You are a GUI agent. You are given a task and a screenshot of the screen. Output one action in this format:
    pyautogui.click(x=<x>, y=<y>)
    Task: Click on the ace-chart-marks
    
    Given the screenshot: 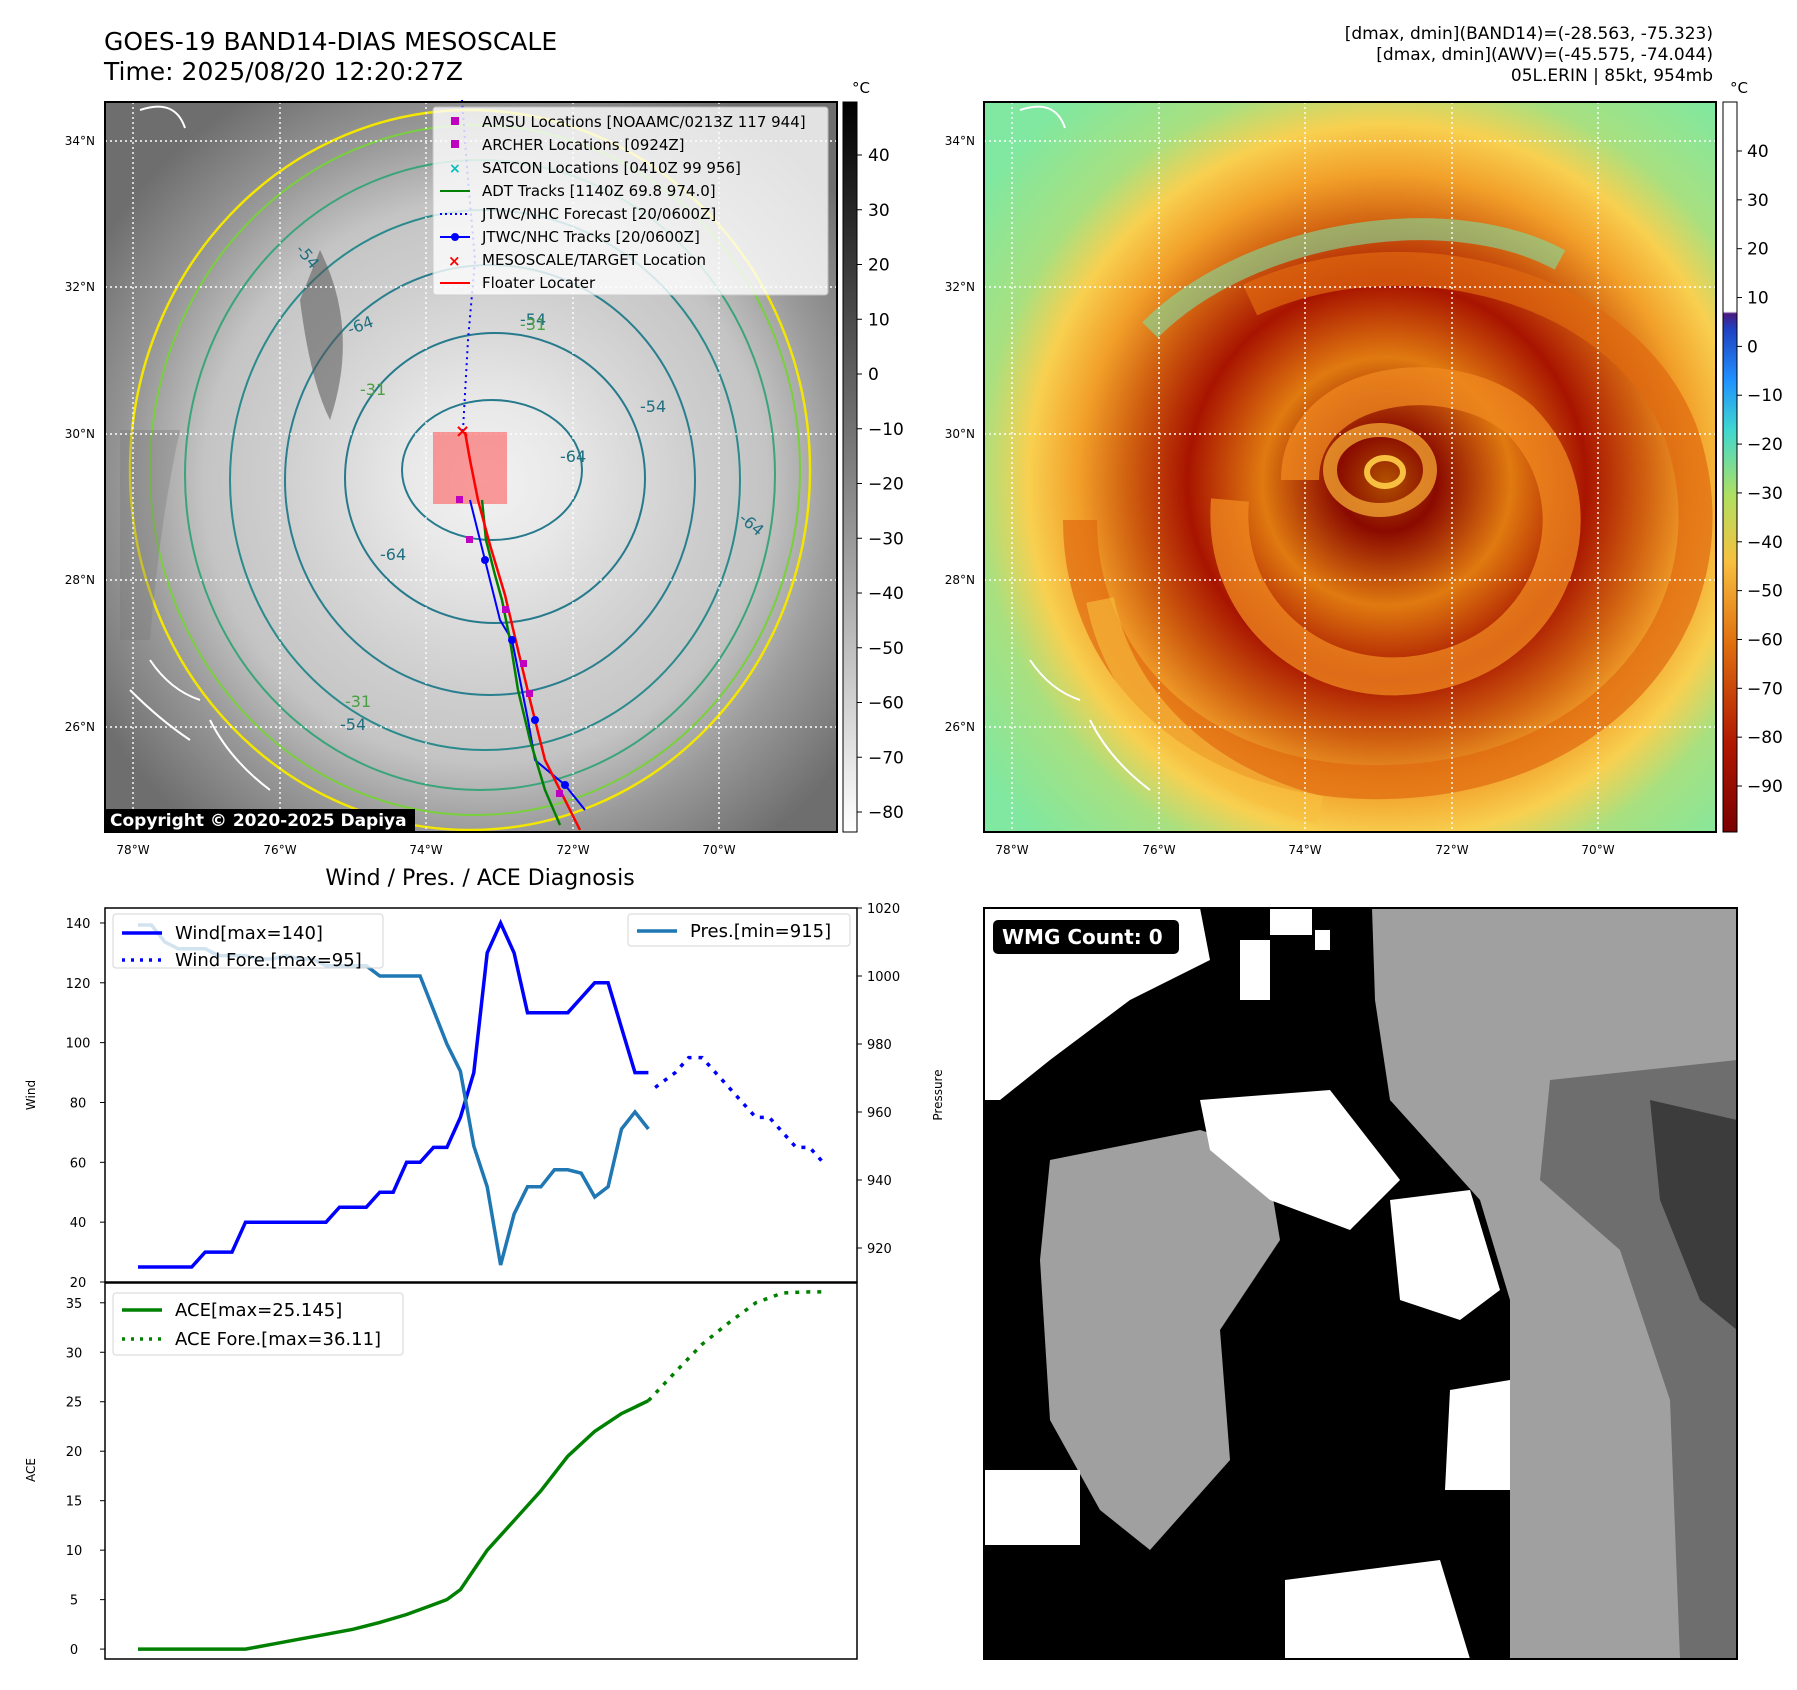 What is the action you would take?
    pyautogui.click(x=480, y=1470)
    